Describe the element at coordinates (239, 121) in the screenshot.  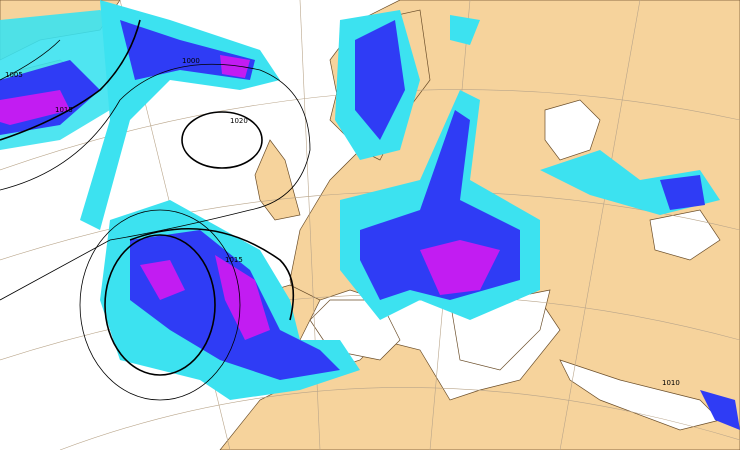
I see `isobar-label: 1020` at that location.